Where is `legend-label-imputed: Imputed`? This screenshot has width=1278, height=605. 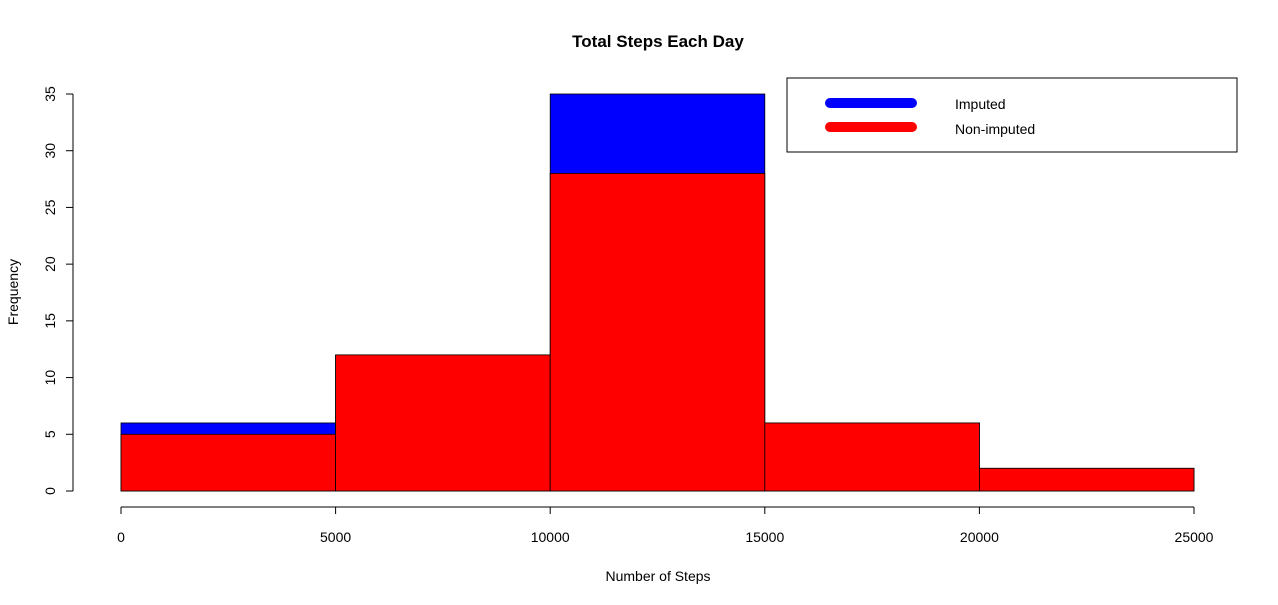 legend-label-imputed: Imputed is located at coordinates (980, 104).